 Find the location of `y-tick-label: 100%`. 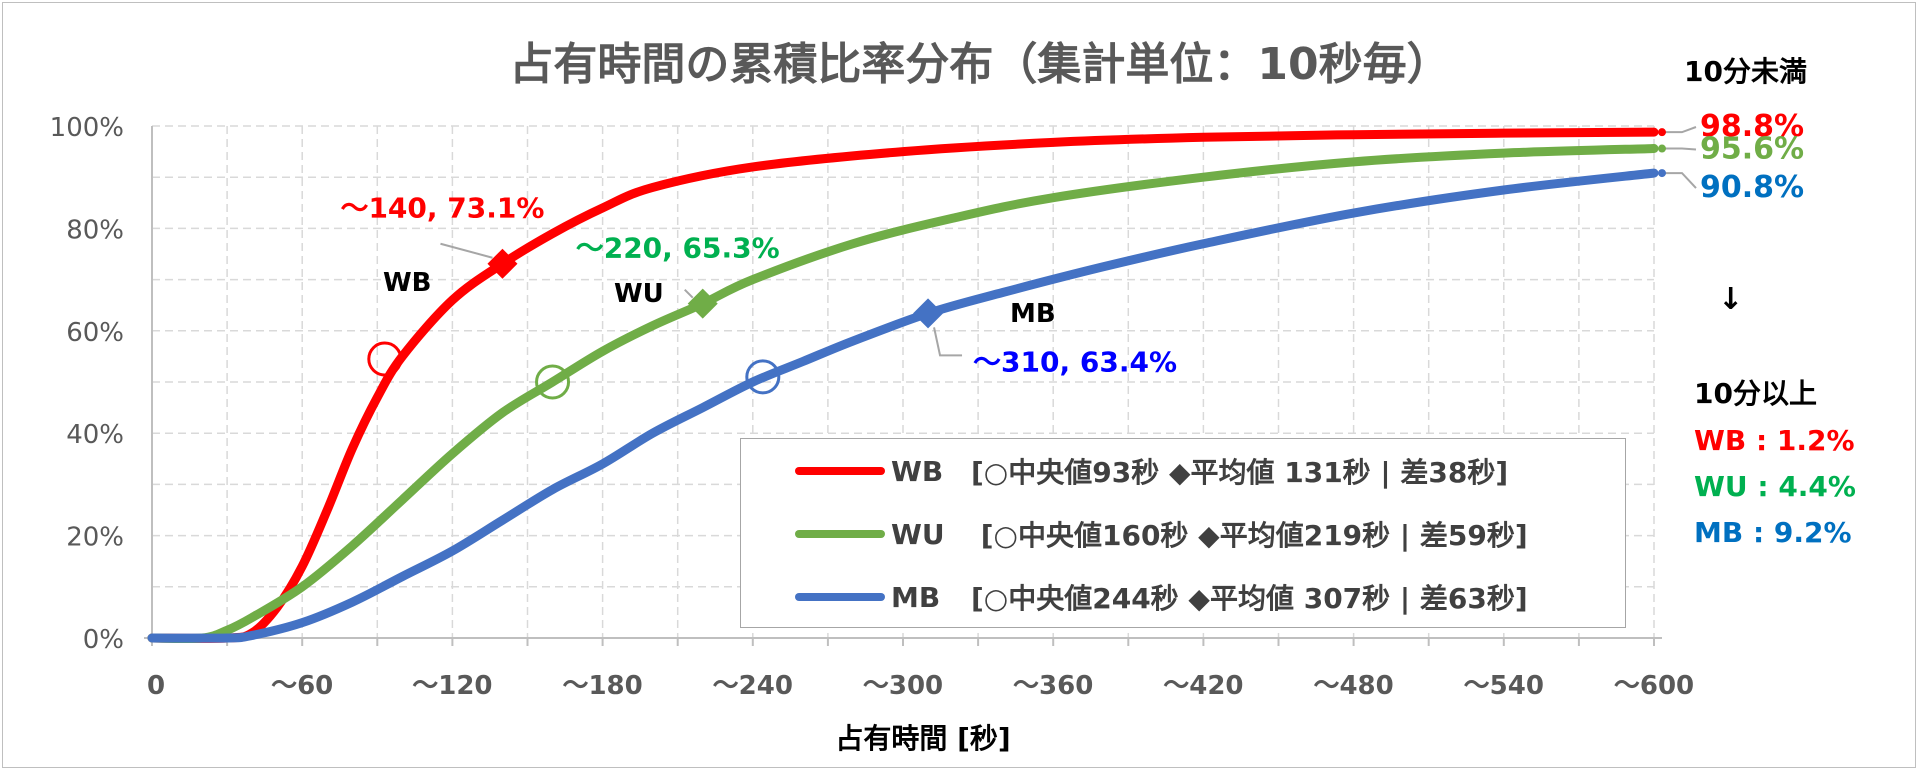

y-tick-label: 100% is located at coordinates (87, 128).